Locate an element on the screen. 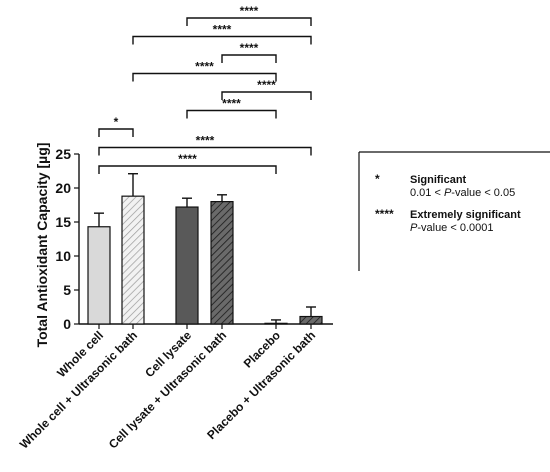 The image size is (550, 472). significance-brackets: ********************************* is located at coordinates (205, 89).